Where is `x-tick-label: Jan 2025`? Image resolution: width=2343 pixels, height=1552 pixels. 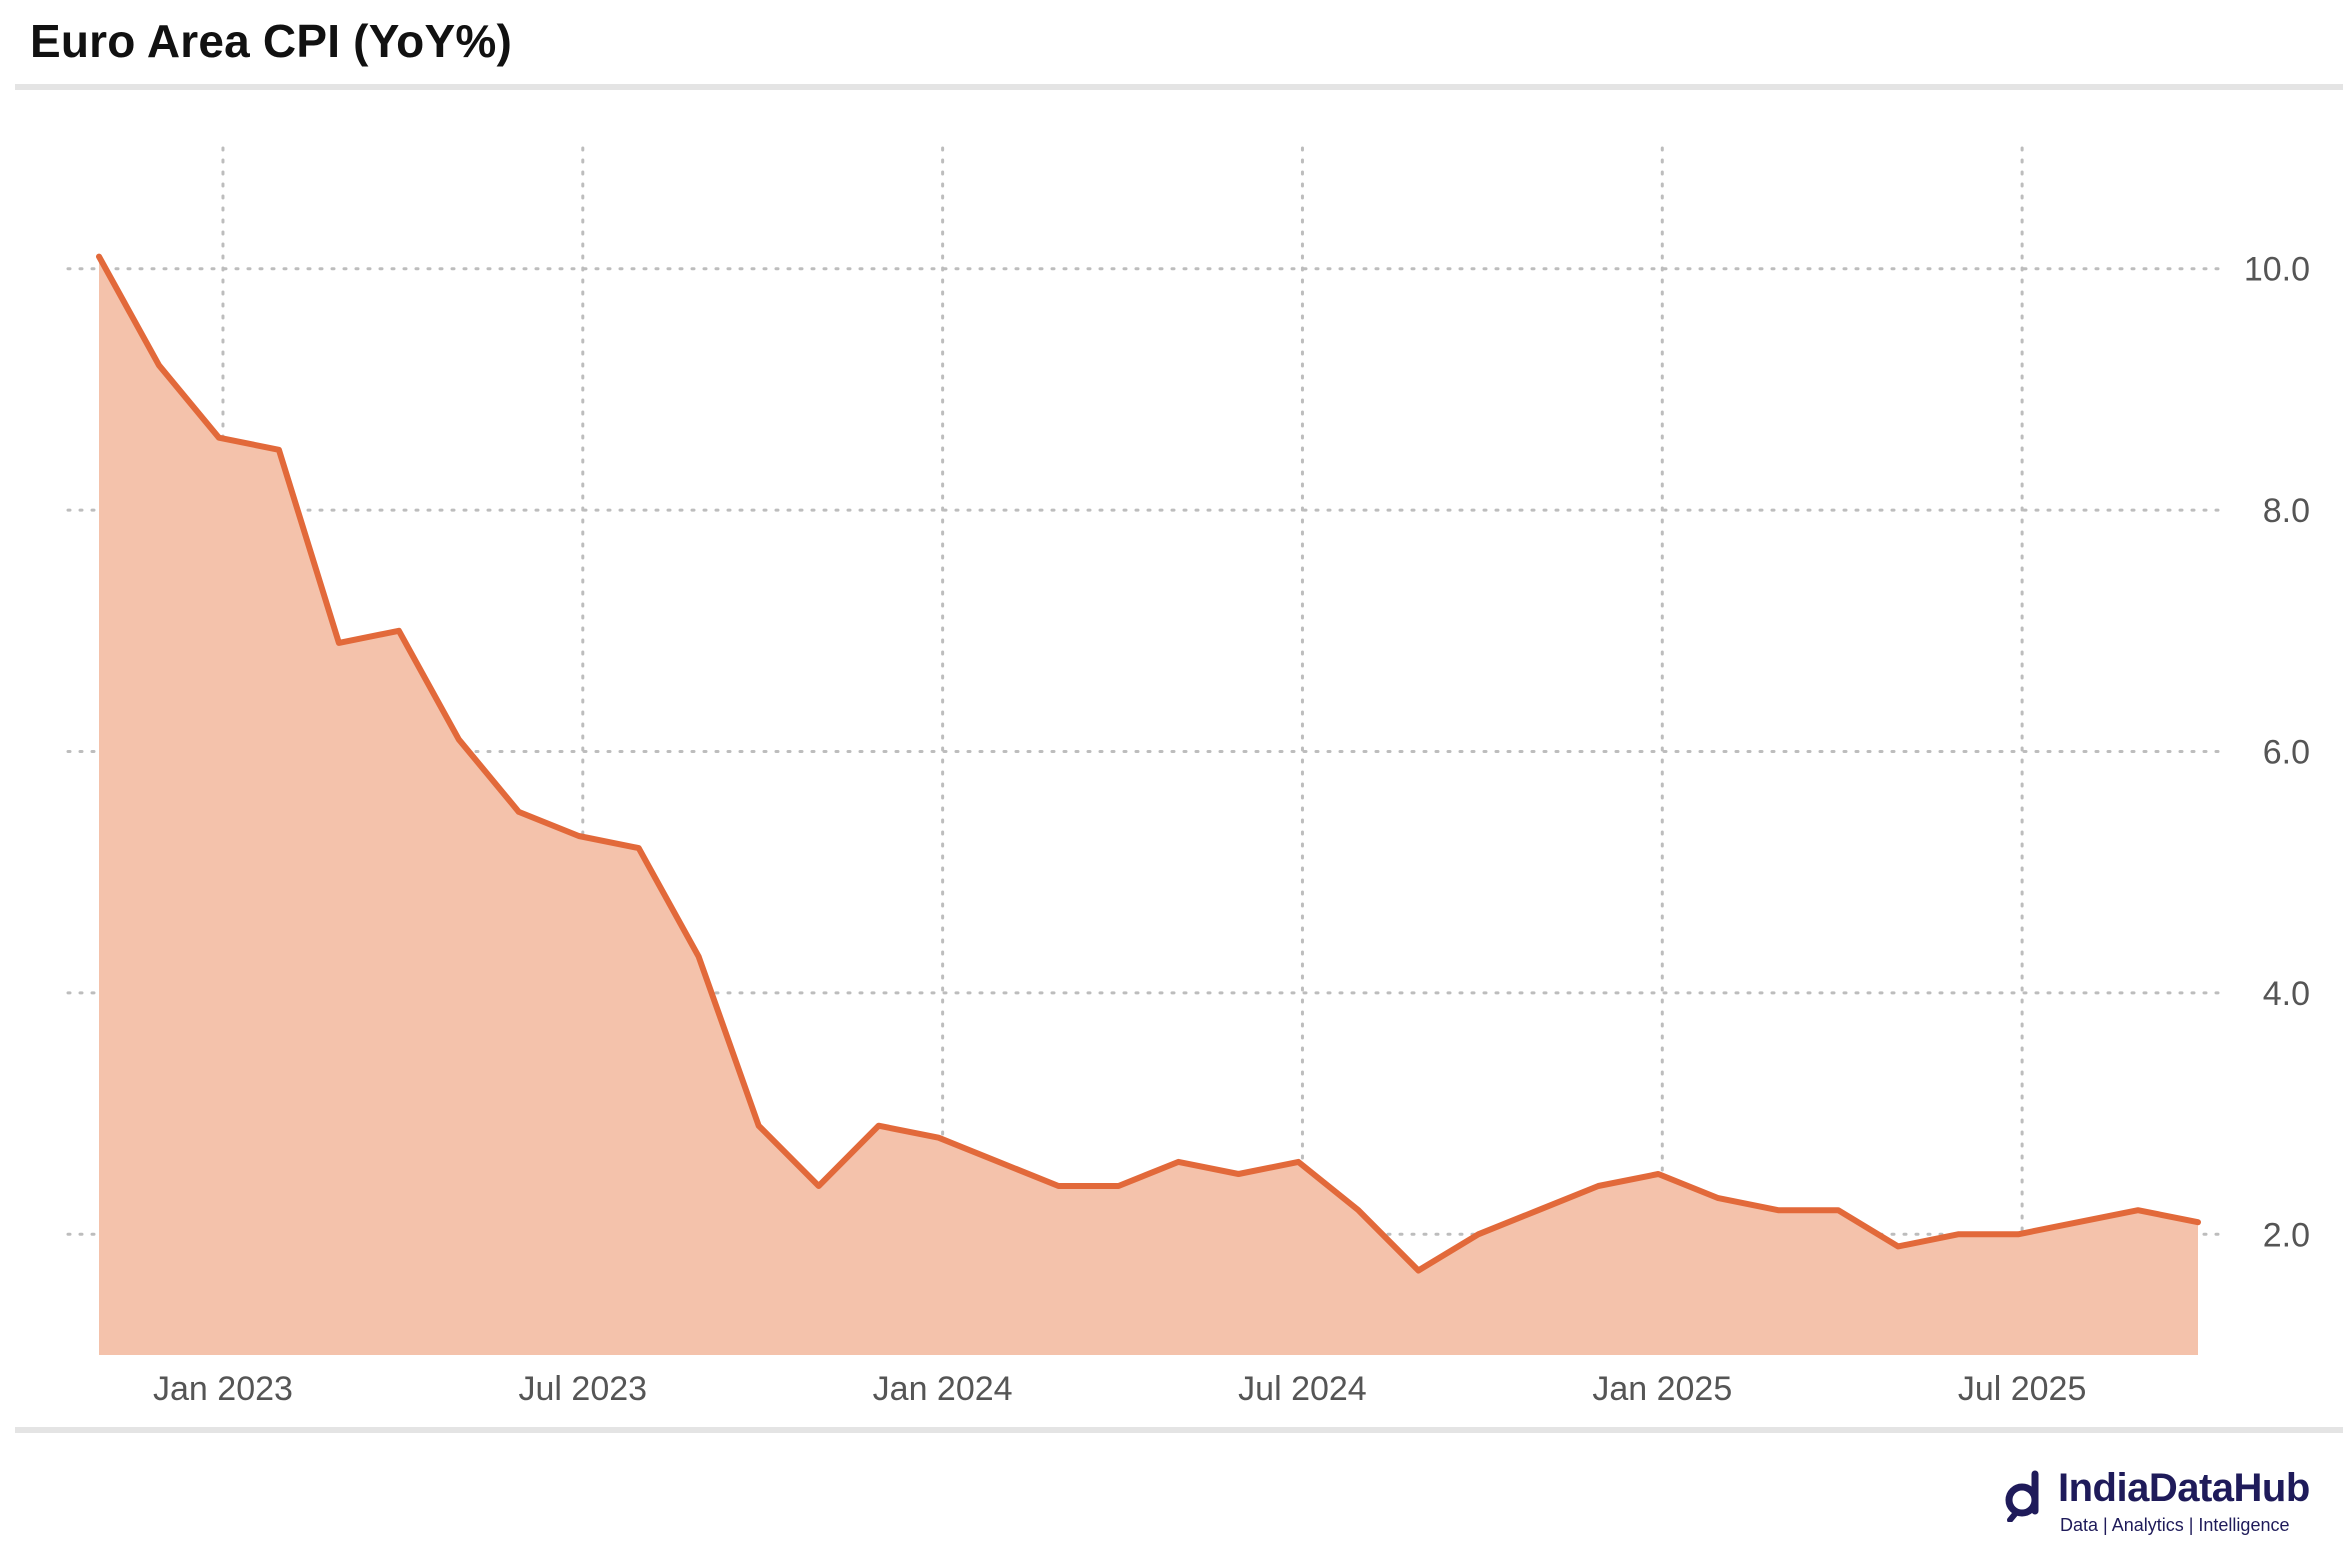
x-tick-label: Jan 2025 is located at coordinates (1662, 1389).